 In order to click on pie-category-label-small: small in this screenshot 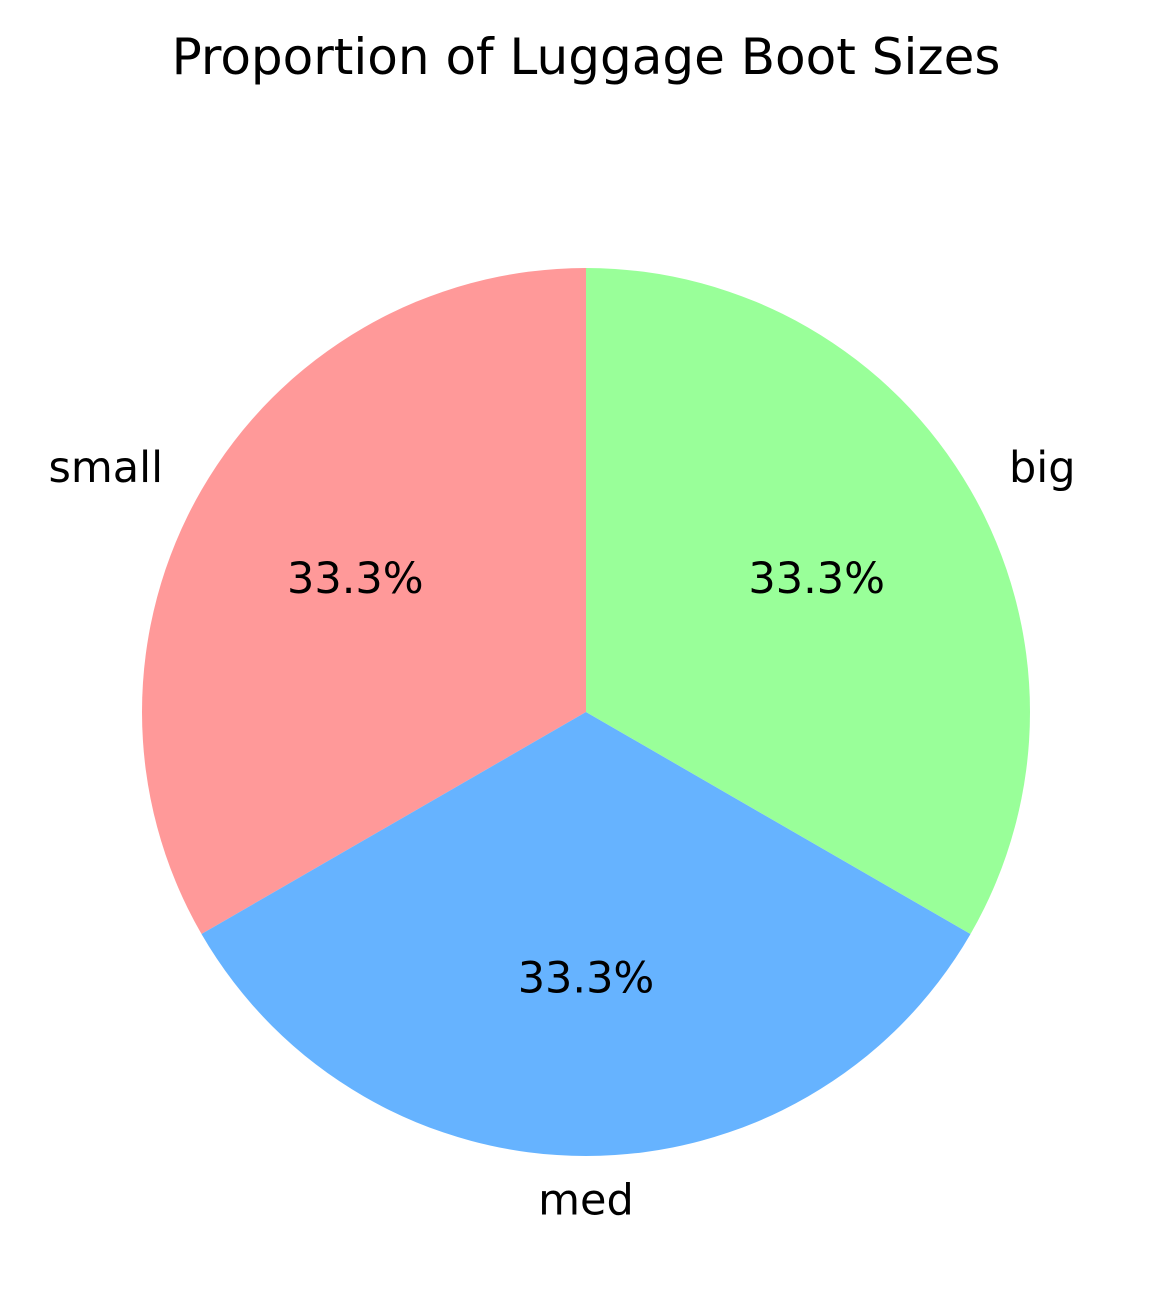, I will do `click(105, 468)`.